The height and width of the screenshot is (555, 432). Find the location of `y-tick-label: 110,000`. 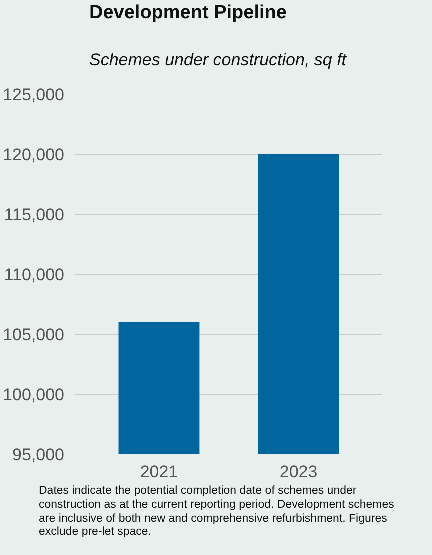

y-tick-label: 110,000 is located at coordinates (34, 275).